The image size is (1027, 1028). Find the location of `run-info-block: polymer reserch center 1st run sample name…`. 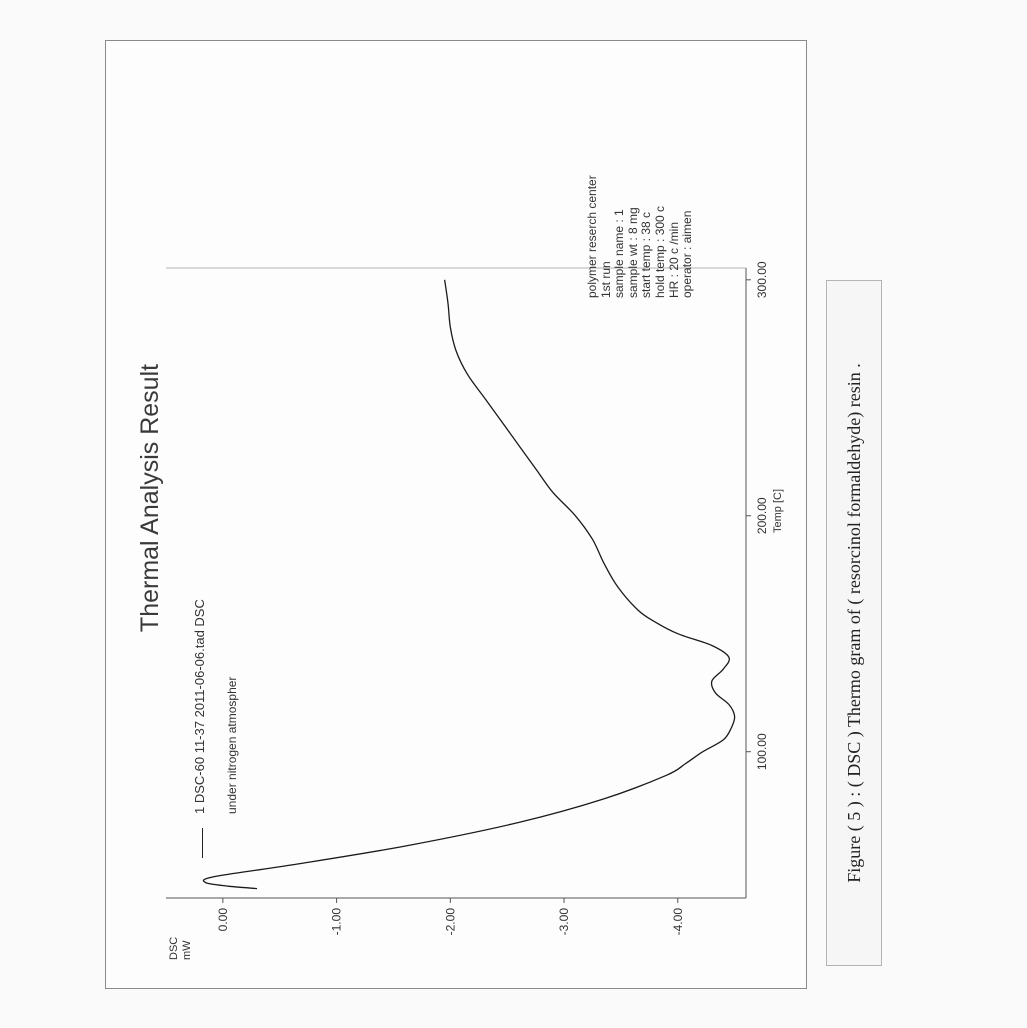

run-info-block: polymer reserch center 1st run sample name… is located at coordinates (640, 218).